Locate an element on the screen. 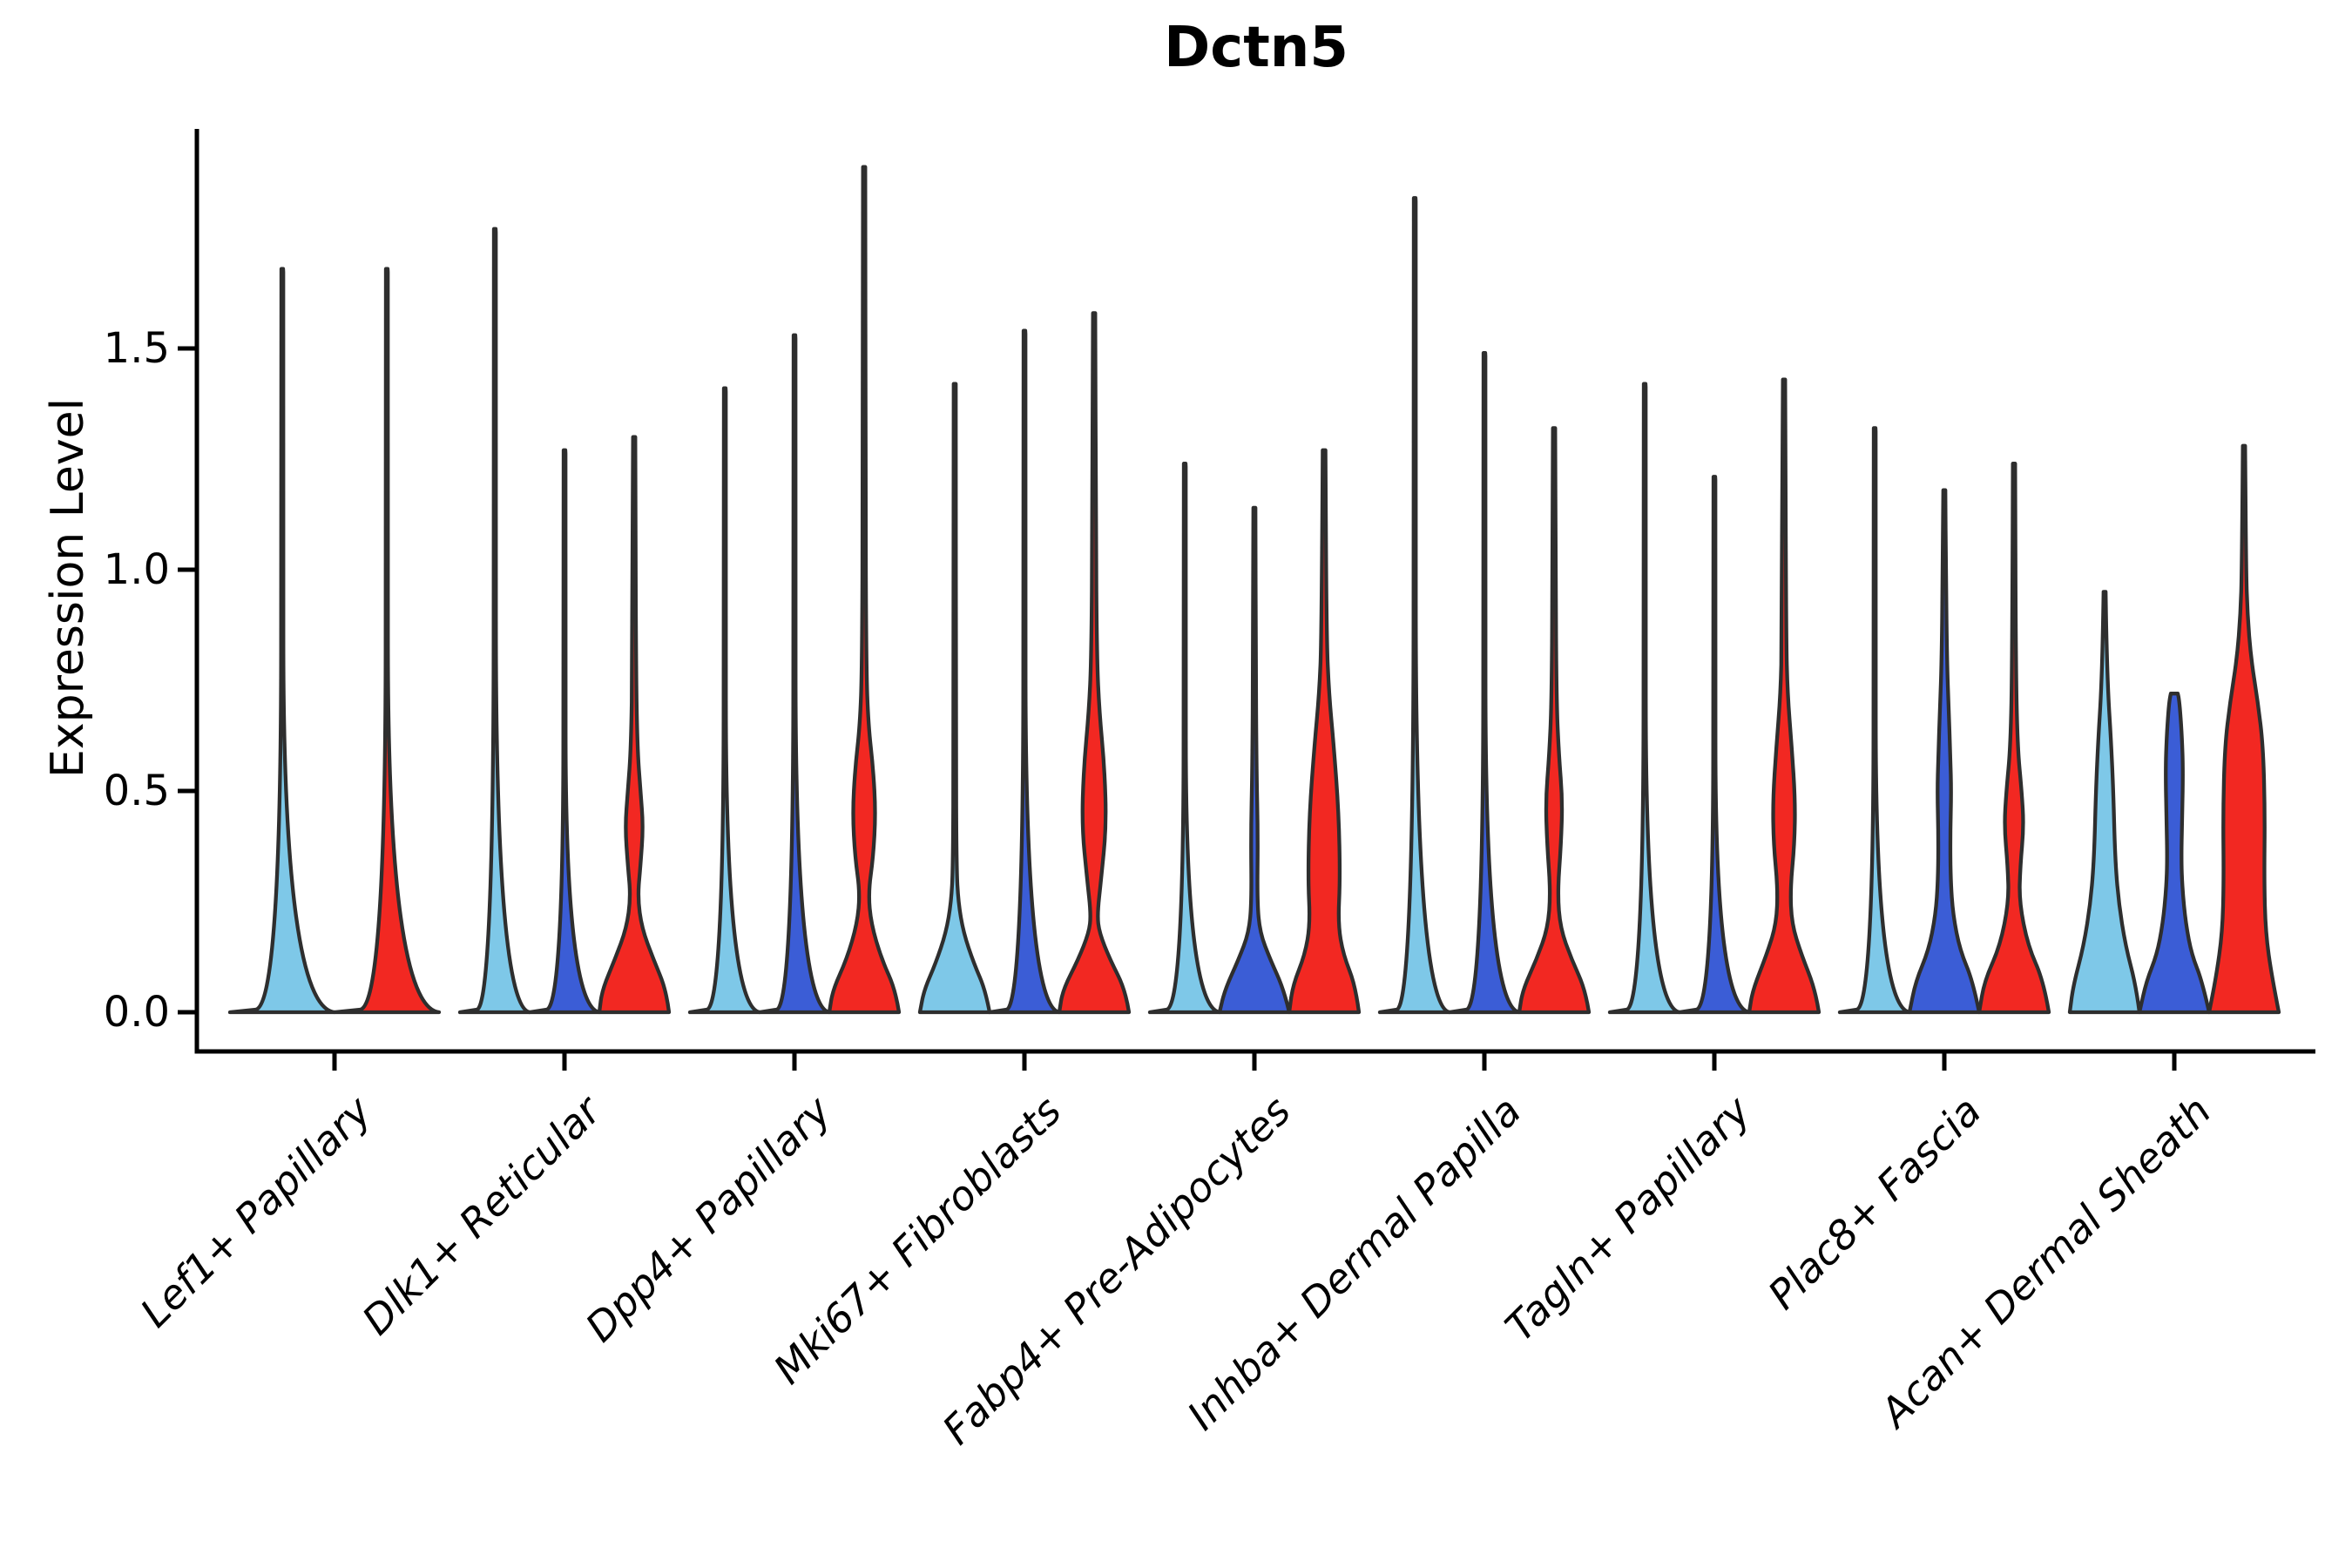  violin-6-darkblue is located at coordinates (1484, 682).